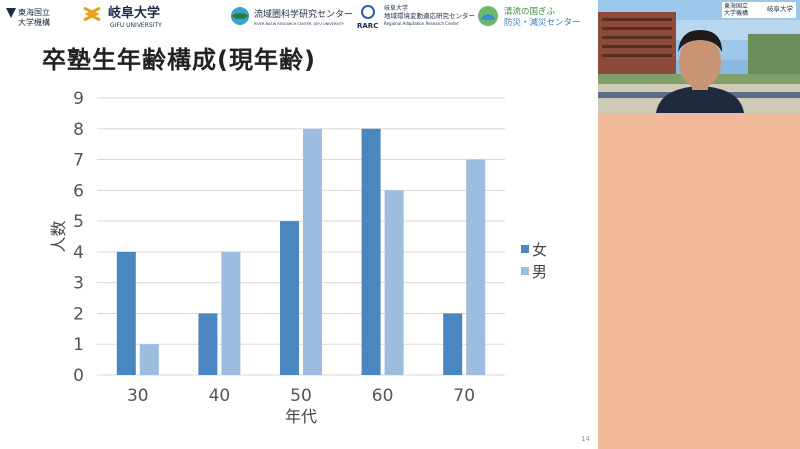 This screenshot has height=449, width=800. Describe the element at coordinates (78, 253) in the screenshot. I see `y-tick-label: 4` at that location.